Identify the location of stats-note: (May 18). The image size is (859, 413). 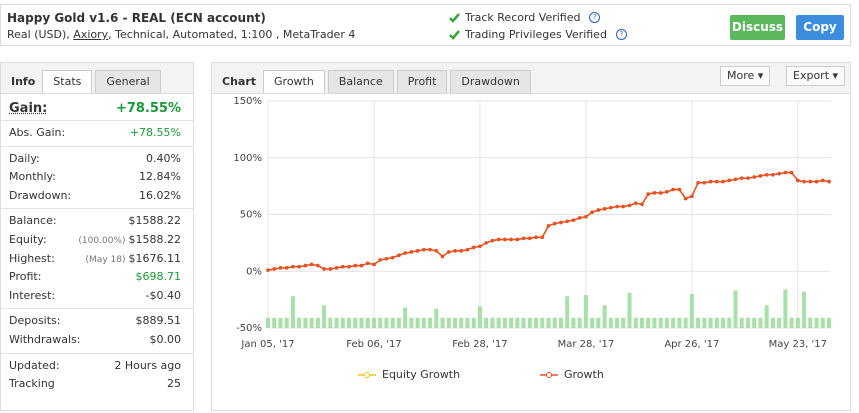
(105, 259).